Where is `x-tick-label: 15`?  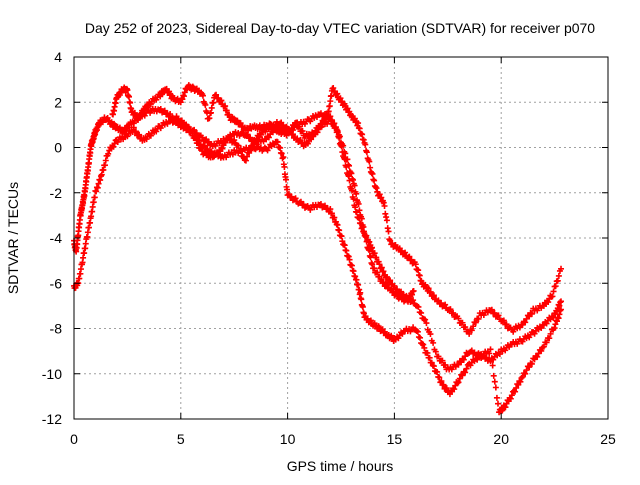
x-tick-label: 15 is located at coordinates (395, 439).